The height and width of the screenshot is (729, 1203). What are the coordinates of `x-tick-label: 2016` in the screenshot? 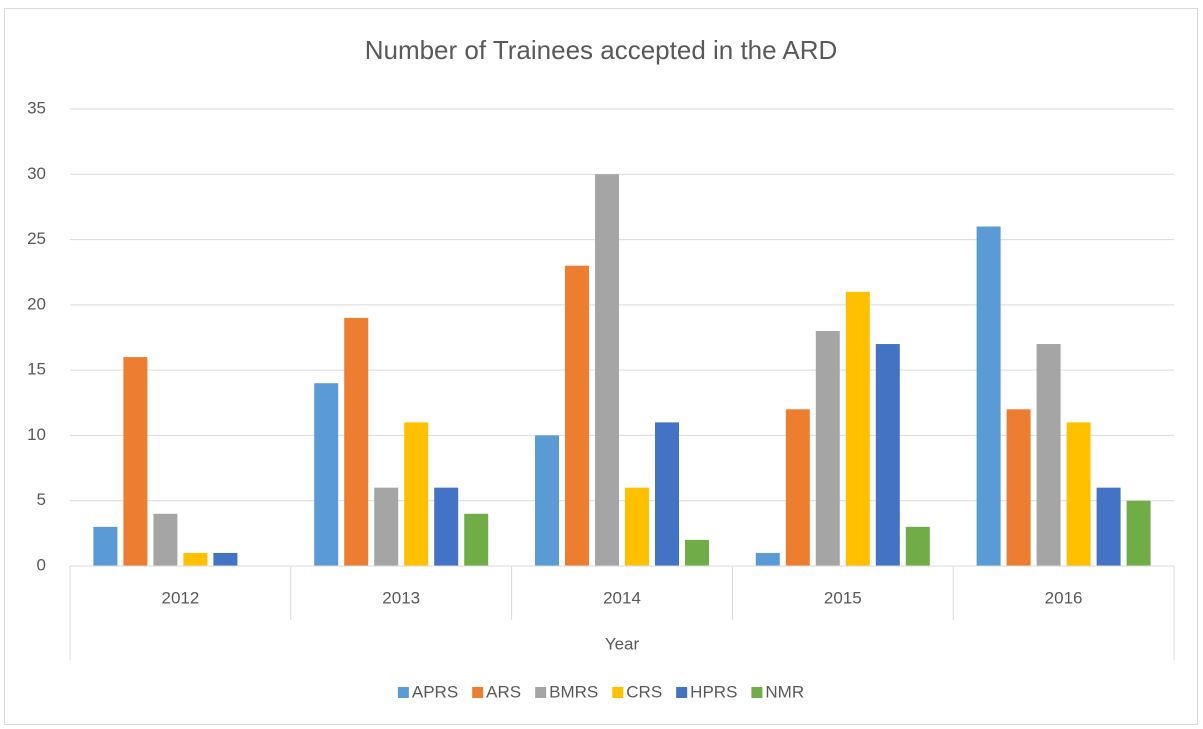 It's located at (1064, 597).